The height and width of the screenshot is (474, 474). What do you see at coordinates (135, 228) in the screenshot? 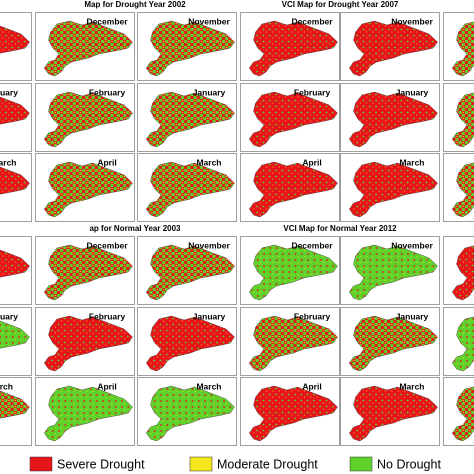
I see `group-title: ap for Normal Year 2003` at bounding box center [135, 228].